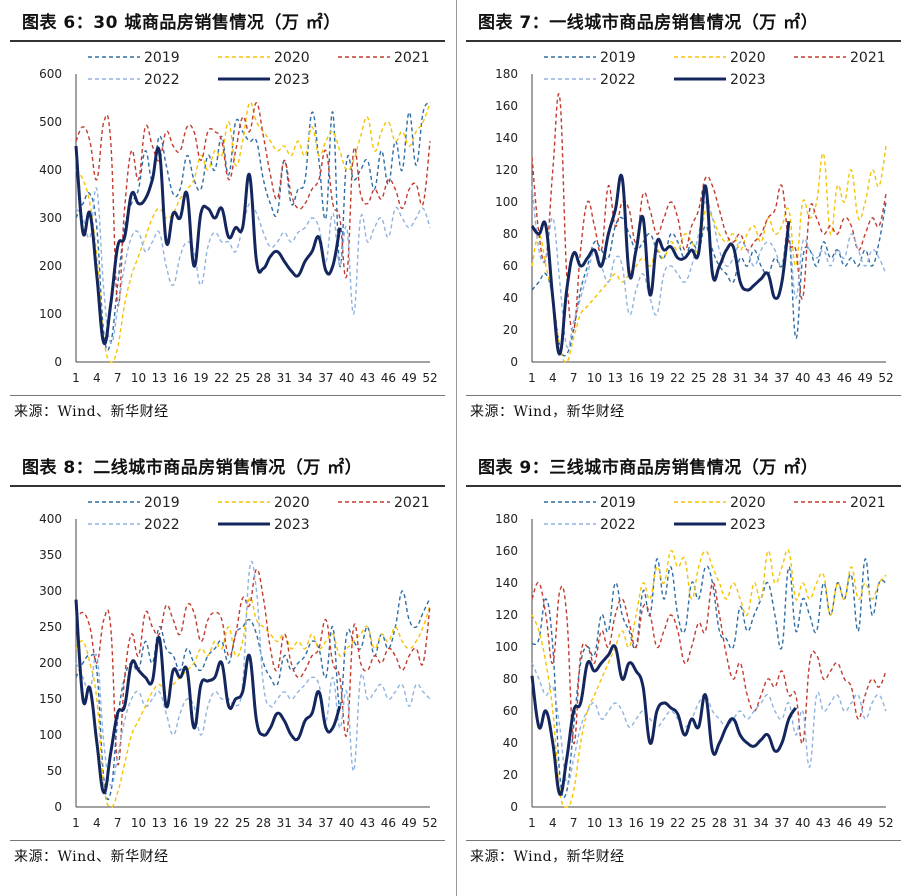  What do you see at coordinates (506, 74) in the screenshot?
I see `y-tick-label: 180` at bounding box center [506, 74].